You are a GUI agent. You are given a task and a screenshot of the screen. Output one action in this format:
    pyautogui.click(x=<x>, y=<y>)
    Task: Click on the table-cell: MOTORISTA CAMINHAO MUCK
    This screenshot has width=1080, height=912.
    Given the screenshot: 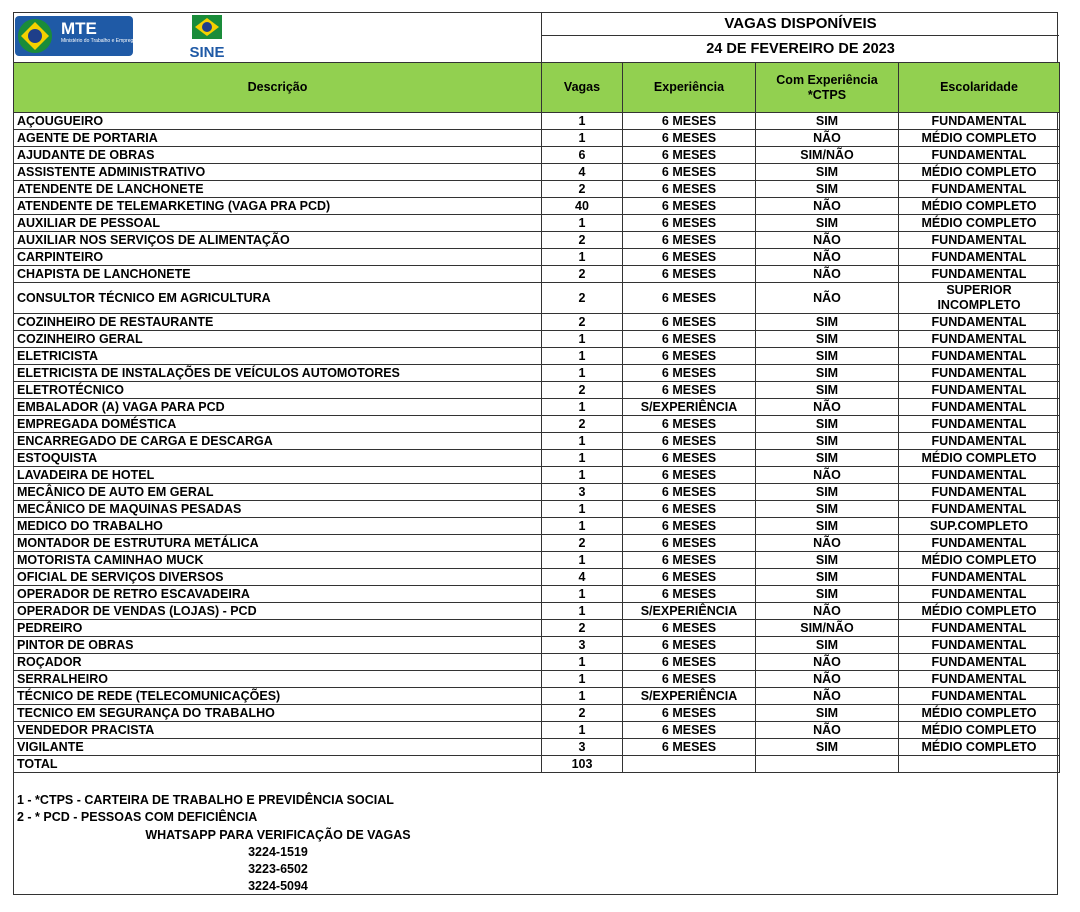 What is the action you would take?
    pyautogui.click(x=277, y=560)
    